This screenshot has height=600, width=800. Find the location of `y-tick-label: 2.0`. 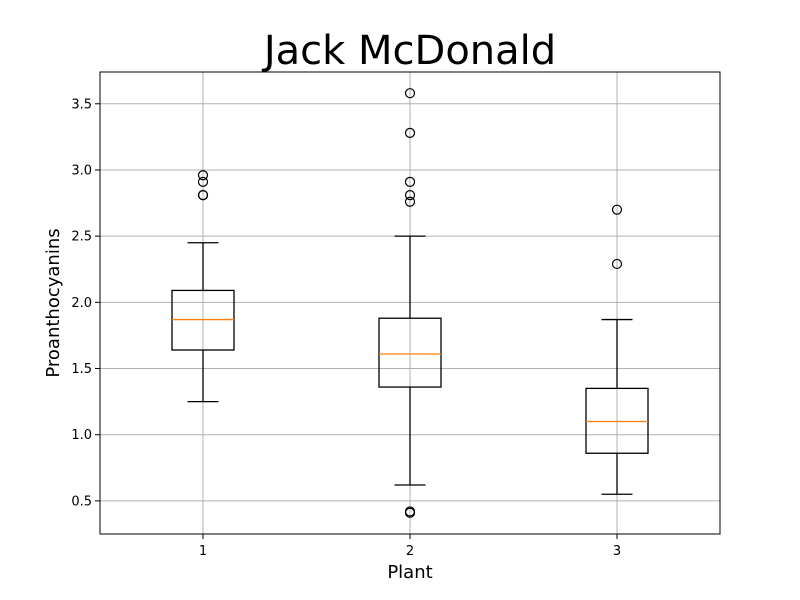

y-tick-label: 2.0 is located at coordinates (81, 303).